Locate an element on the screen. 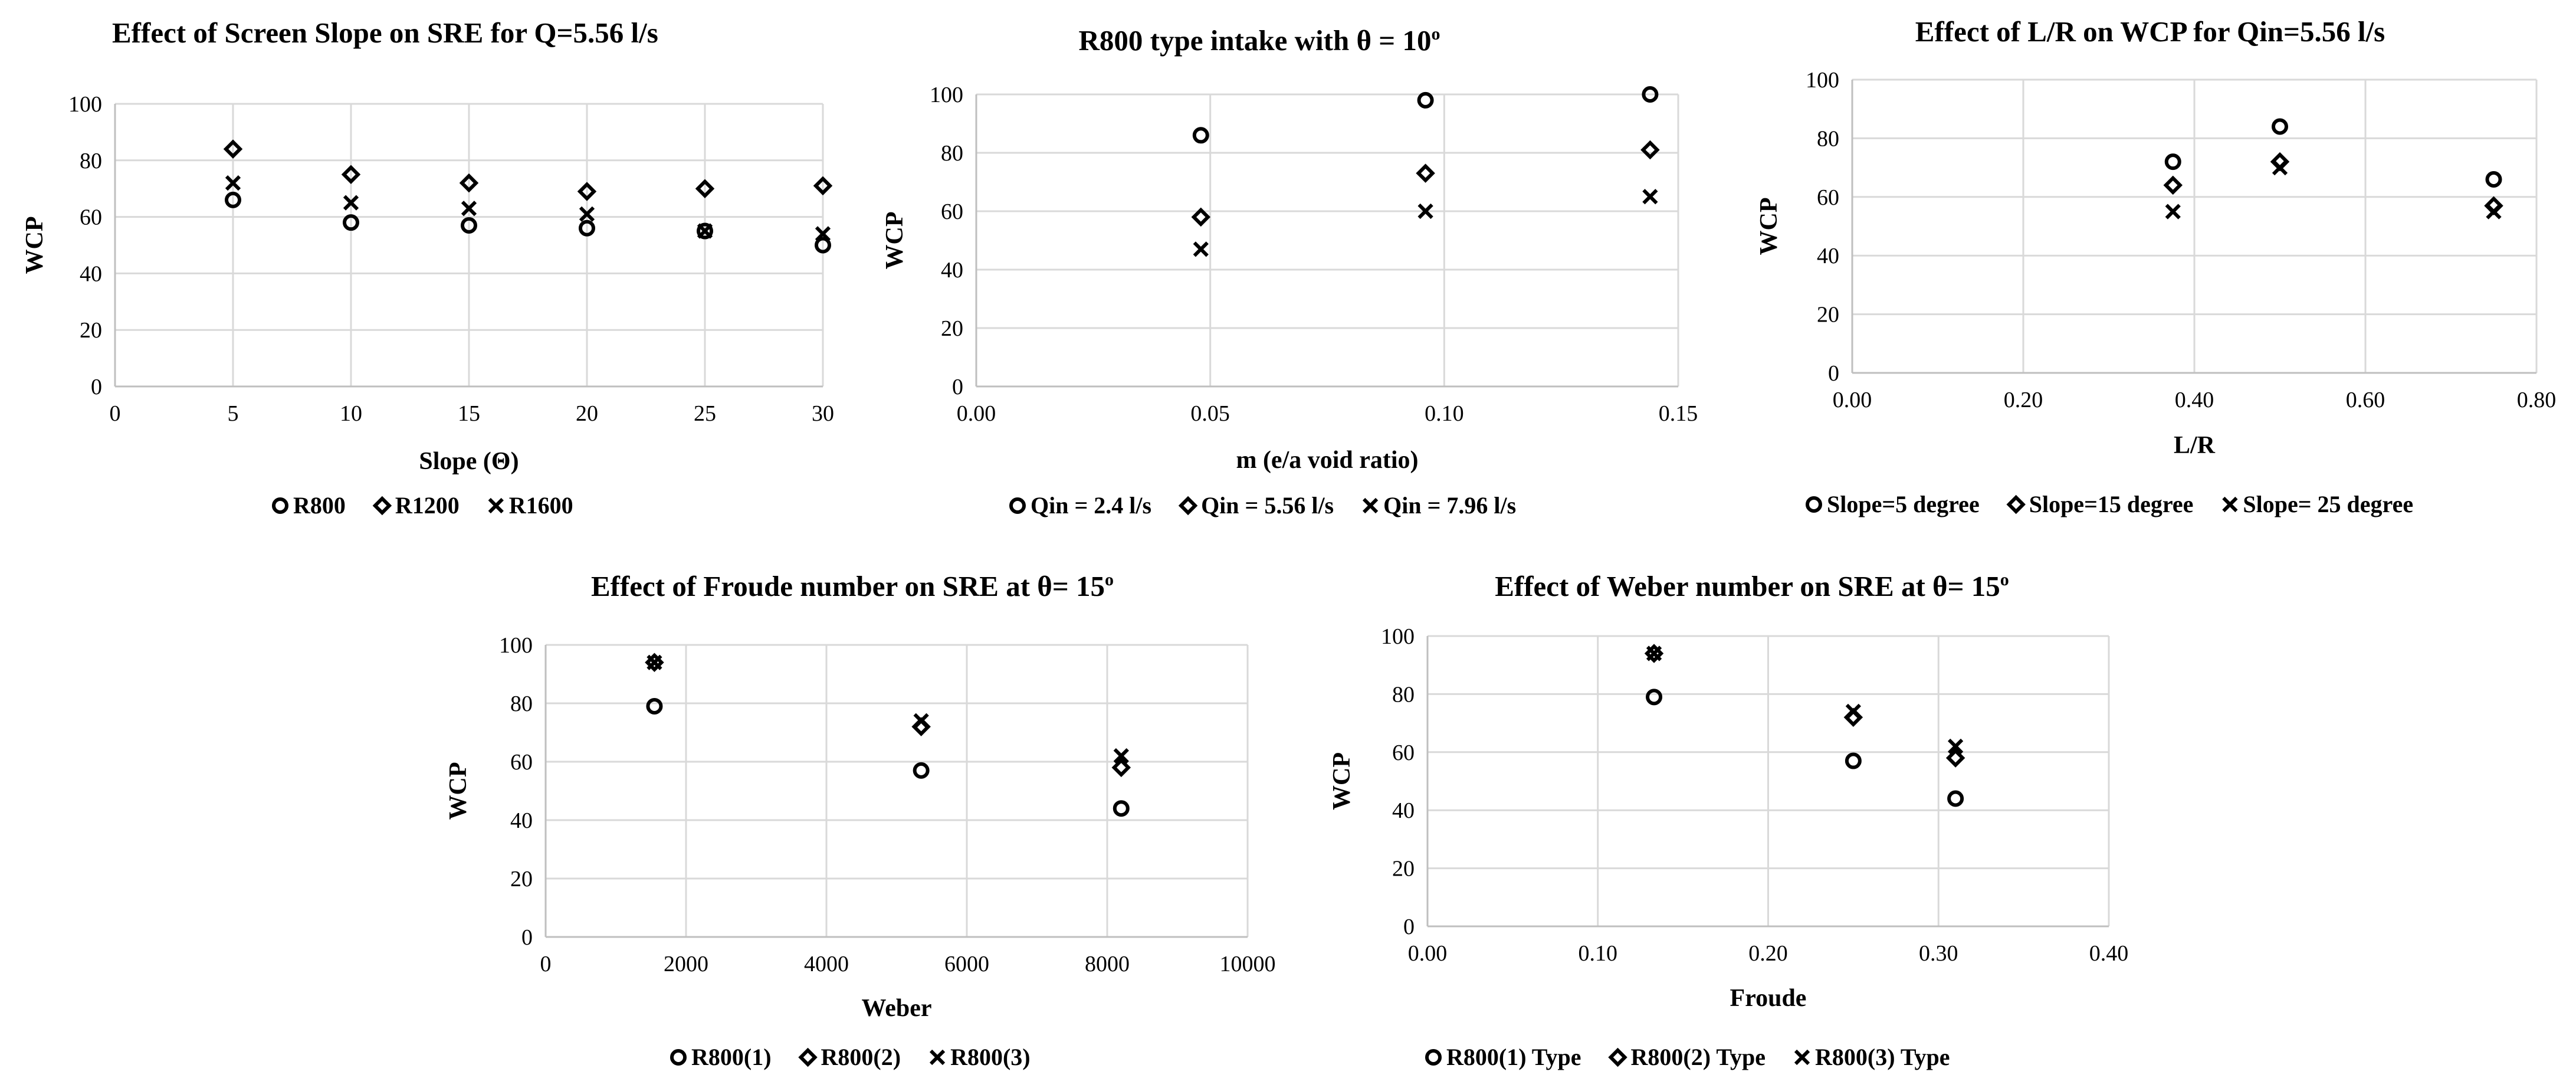 This screenshot has width=2576, height=1088. chart-title: R800 type intake with θ = 10o is located at coordinates (1259, 40).